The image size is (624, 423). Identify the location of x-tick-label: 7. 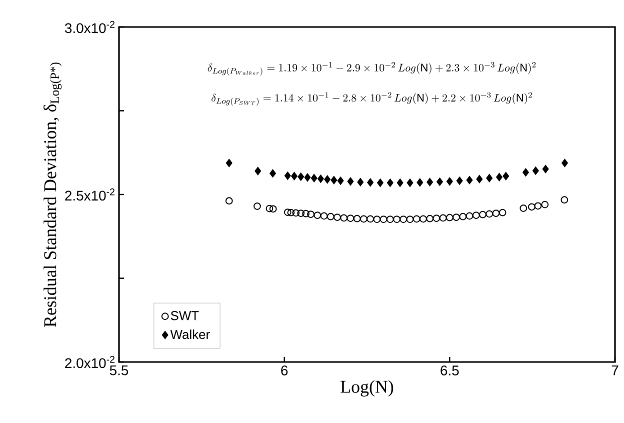
(615, 371).